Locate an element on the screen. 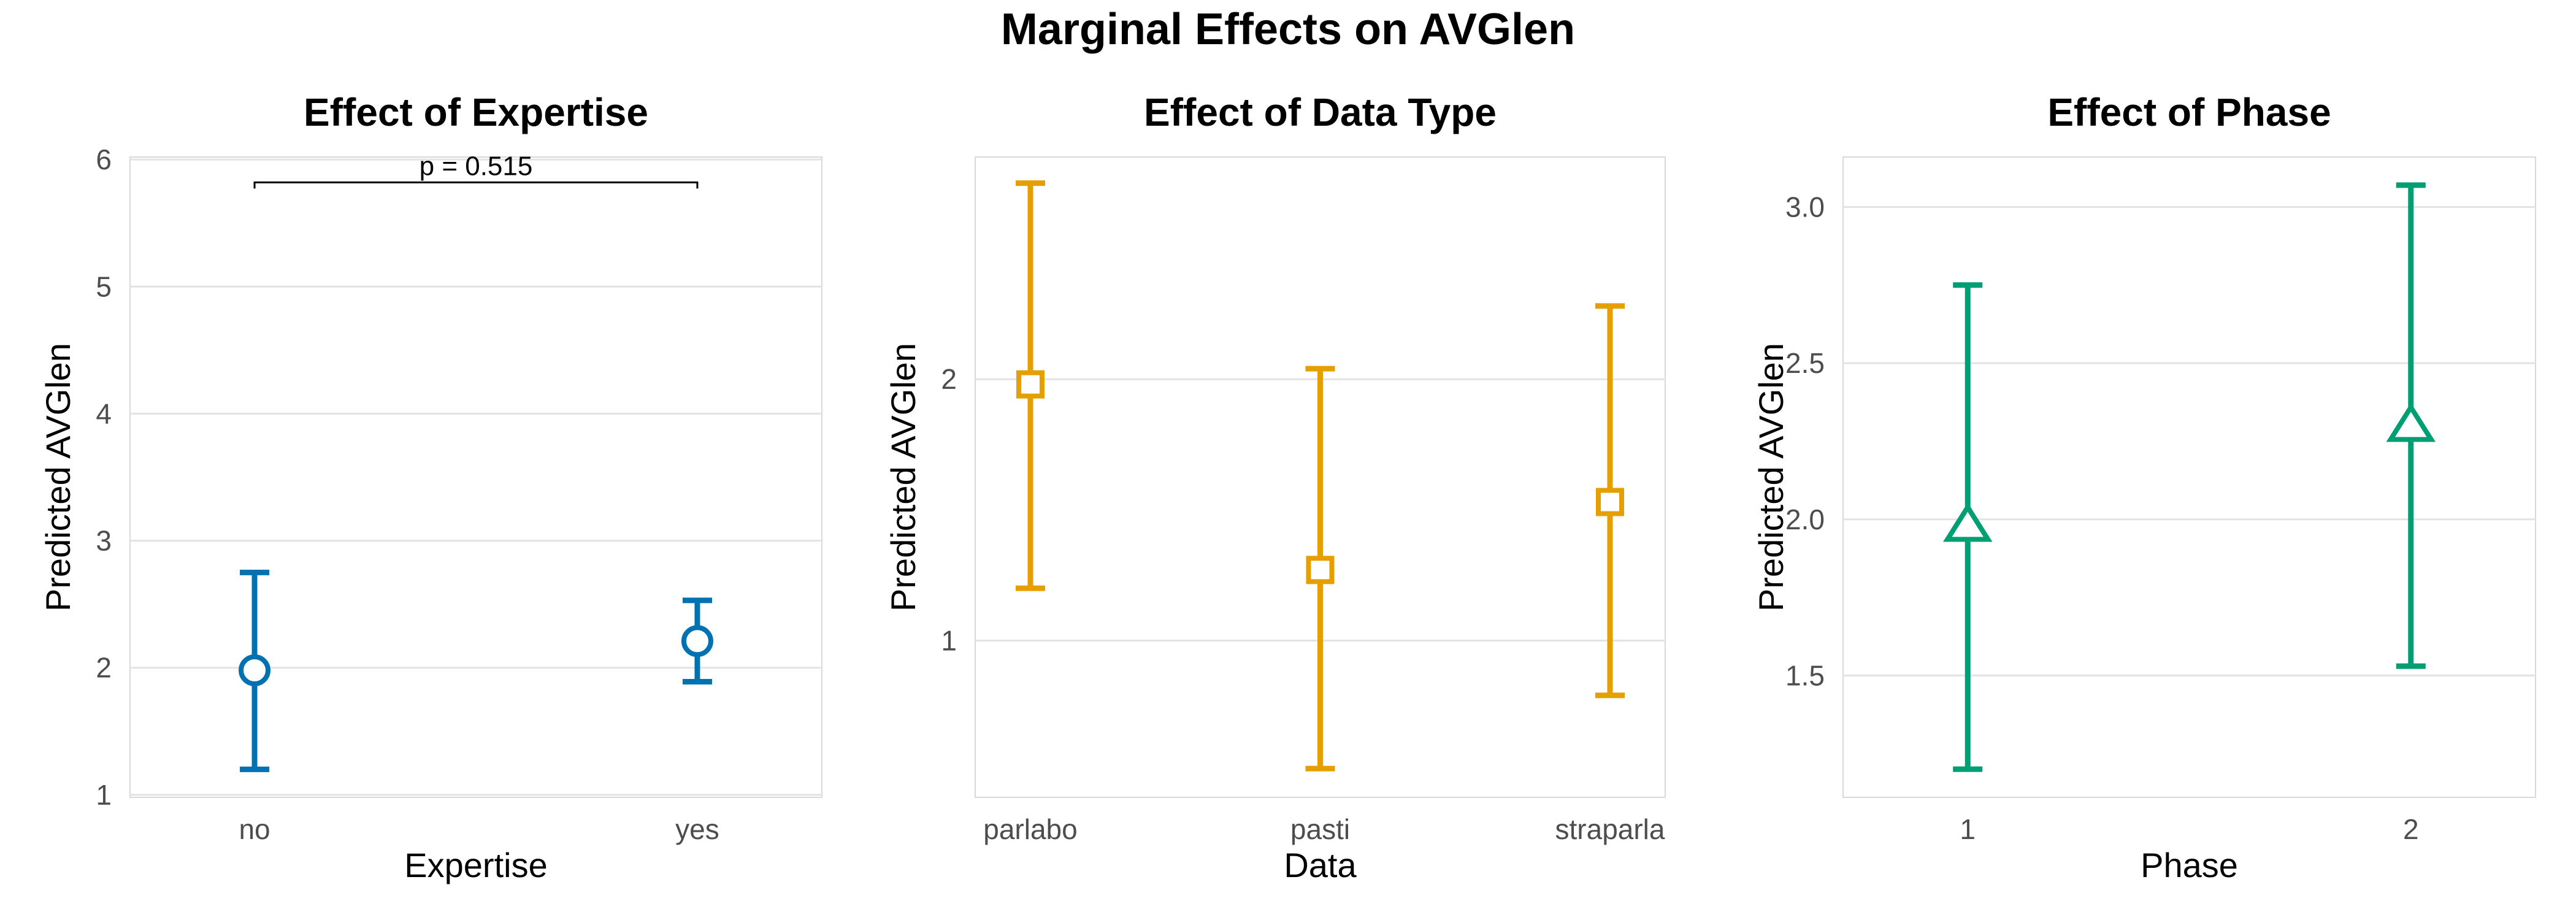  y-tick-label: 4 is located at coordinates (104, 413).